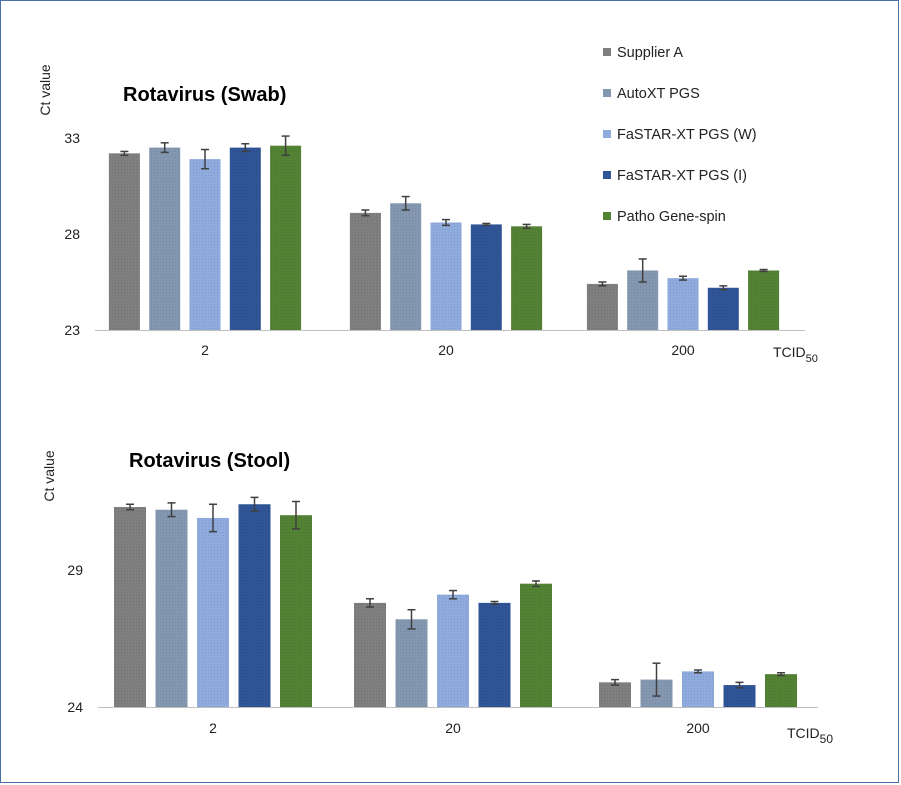  What do you see at coordinates (75, 707) in the screenshot?
I see `y-tick-label: 24` at bounding box center [75, 707].